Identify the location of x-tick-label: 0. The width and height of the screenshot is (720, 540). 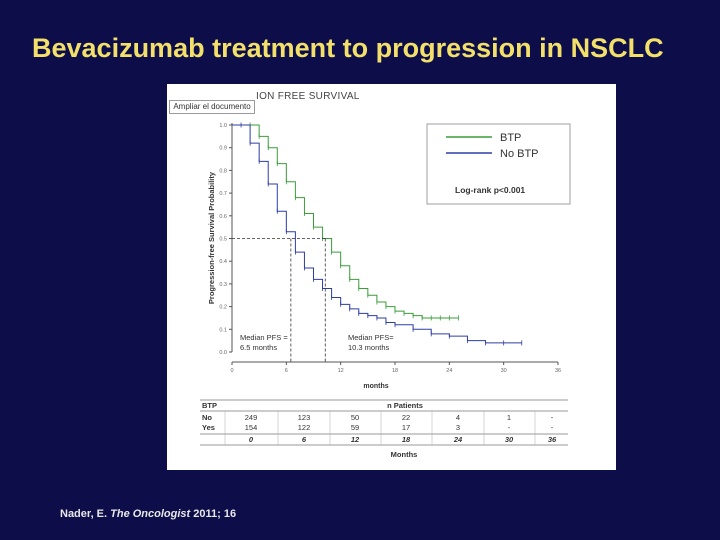
(231, 371).